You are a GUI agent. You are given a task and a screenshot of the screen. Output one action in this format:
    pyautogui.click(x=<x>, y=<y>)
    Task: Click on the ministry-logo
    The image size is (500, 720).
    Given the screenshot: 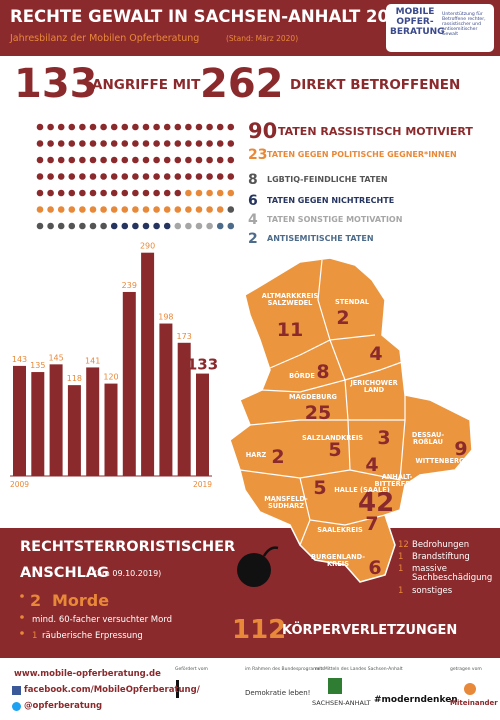 What is the action you would take?
    pyautogui.click(x=177, y=689)
    